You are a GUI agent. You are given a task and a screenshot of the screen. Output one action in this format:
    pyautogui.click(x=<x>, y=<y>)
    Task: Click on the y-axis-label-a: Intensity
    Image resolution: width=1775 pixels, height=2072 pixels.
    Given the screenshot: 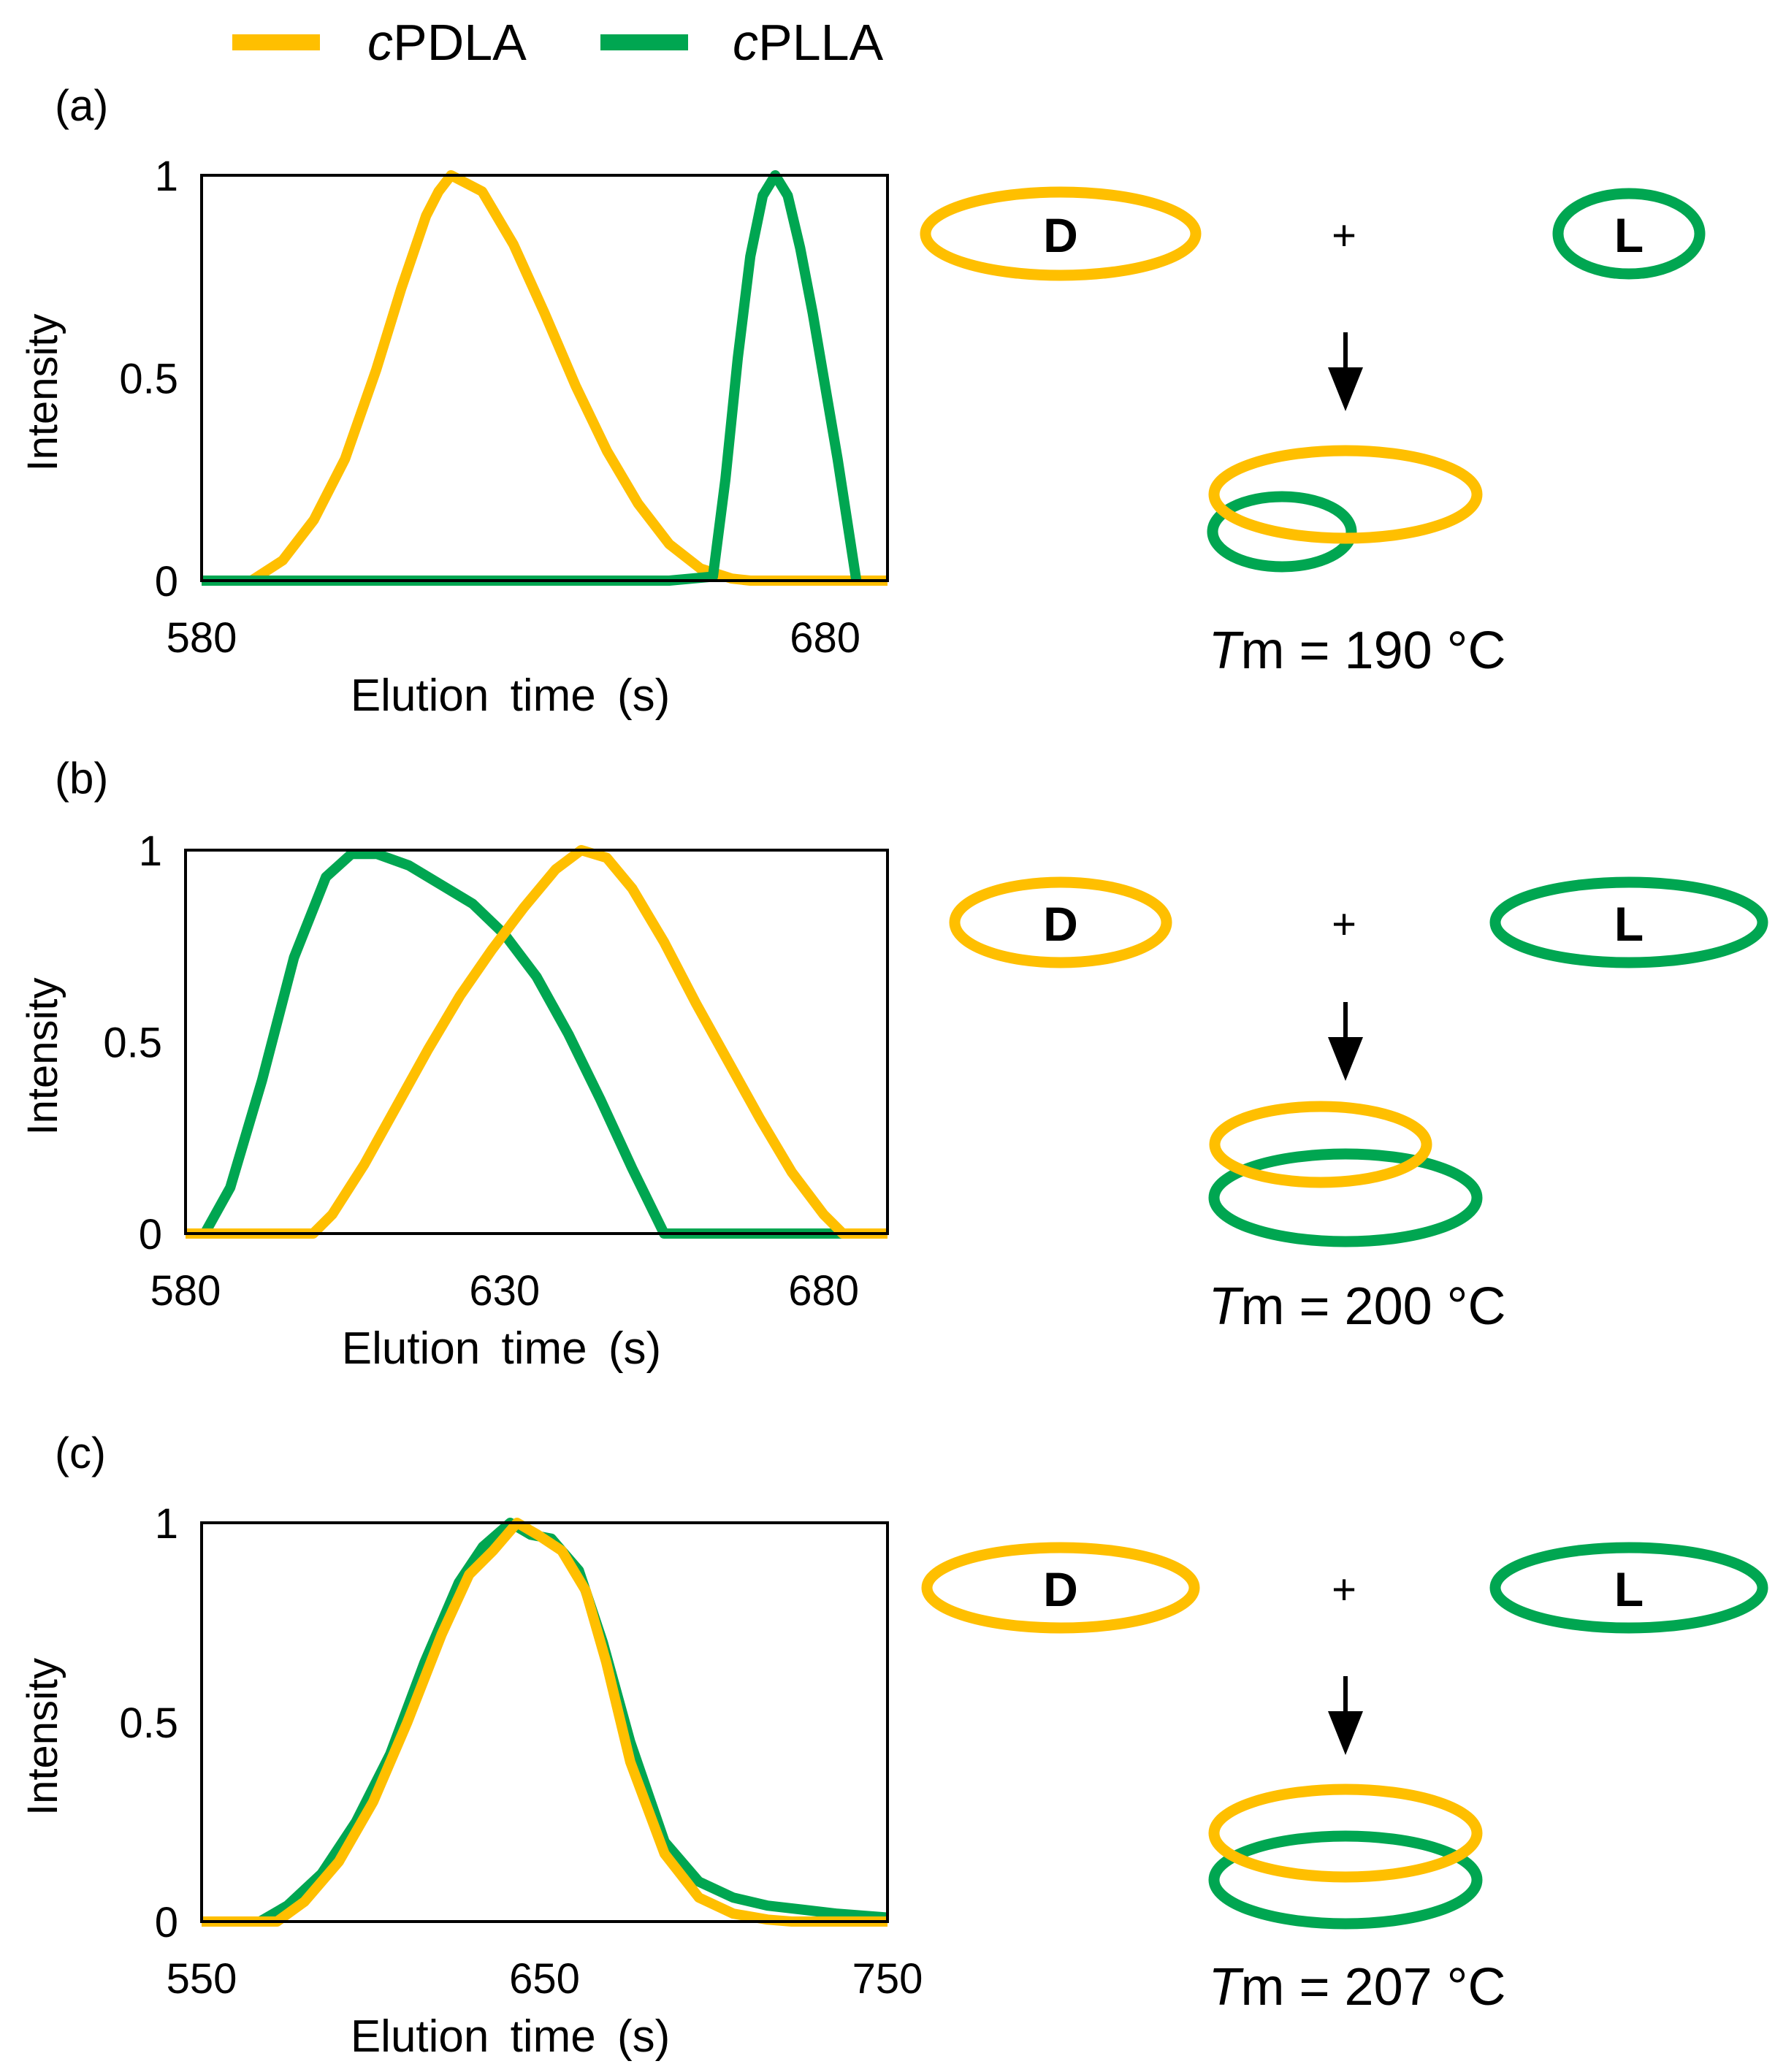 What is the action you would take?
    pyautogui.click(x=42, y=393)
    